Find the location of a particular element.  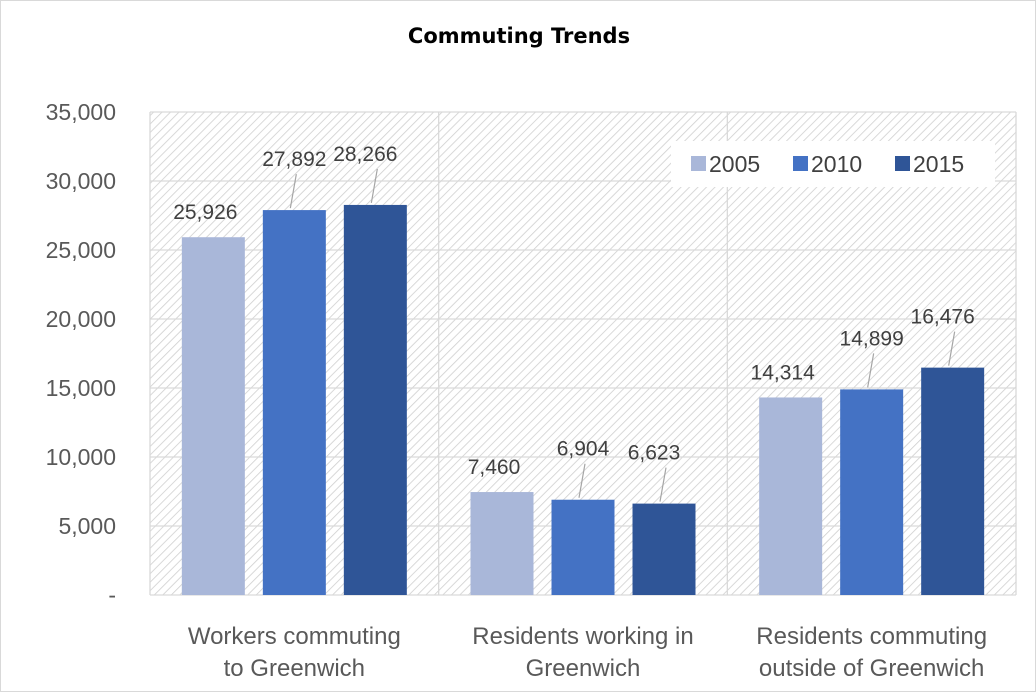

data-label: 28,266 is located at coordinates (365, 154).